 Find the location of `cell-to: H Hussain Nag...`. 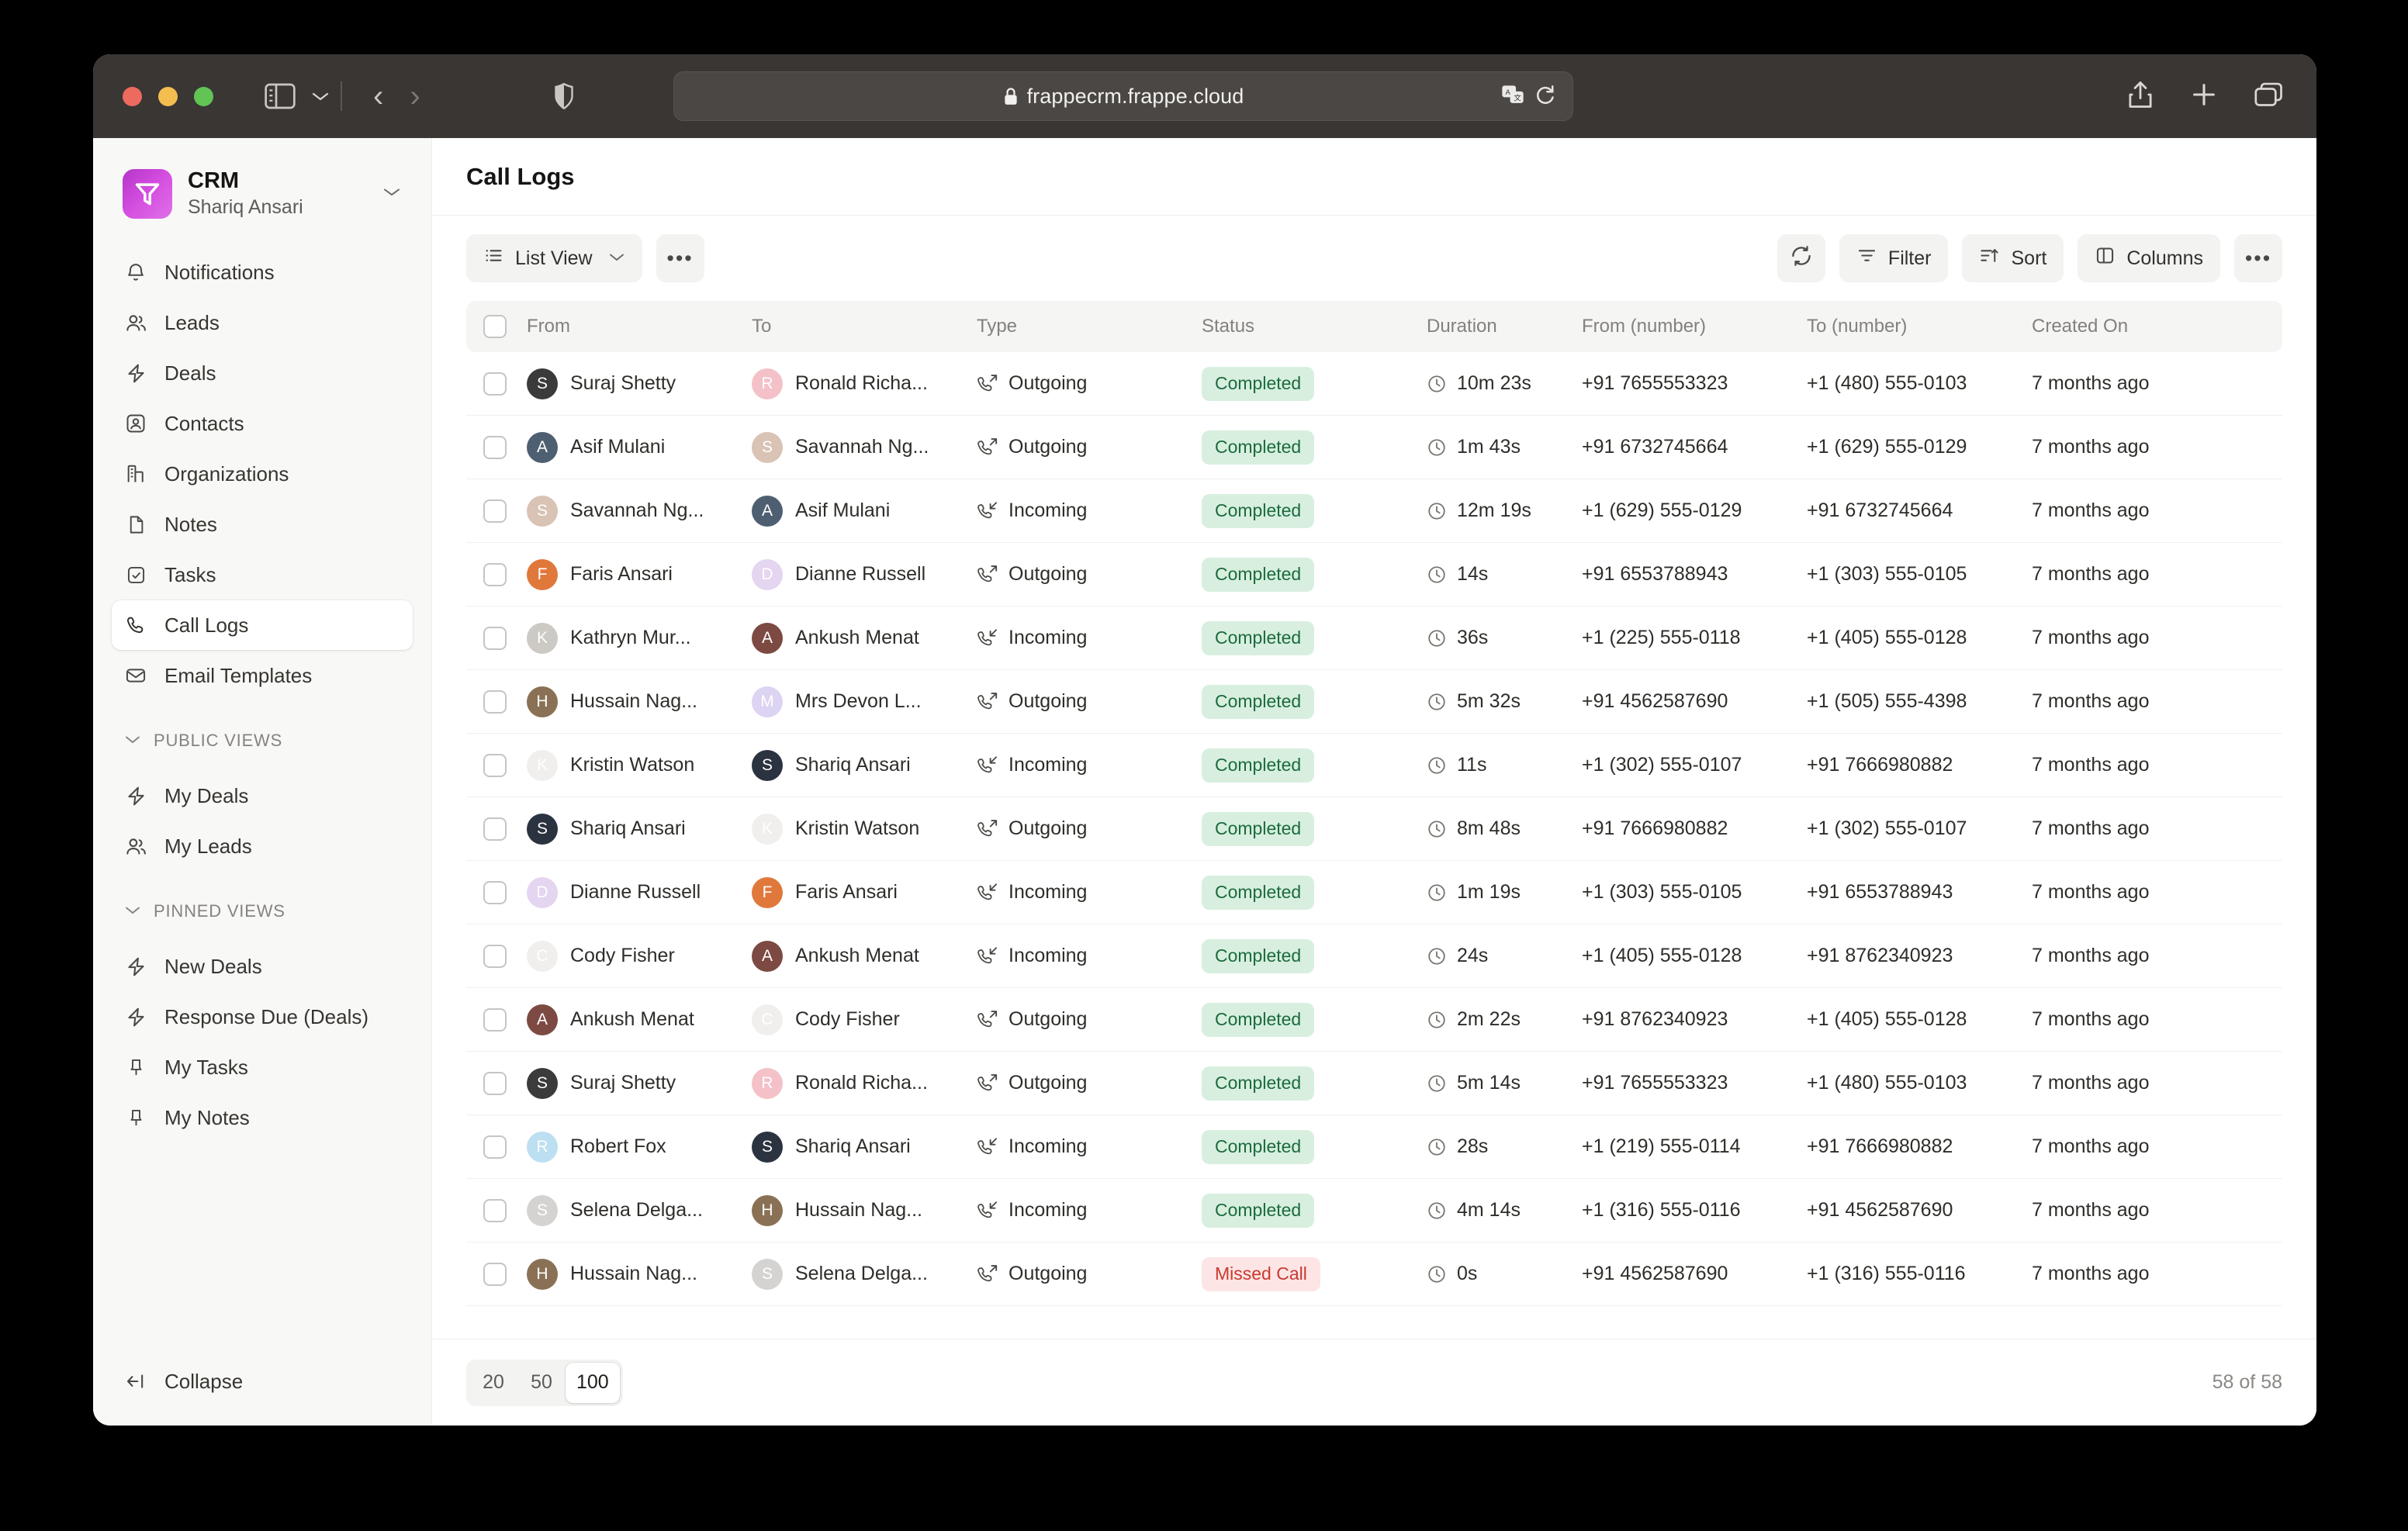

cell-to: H Hussain Nag... is located at coordinates (864, 1210).